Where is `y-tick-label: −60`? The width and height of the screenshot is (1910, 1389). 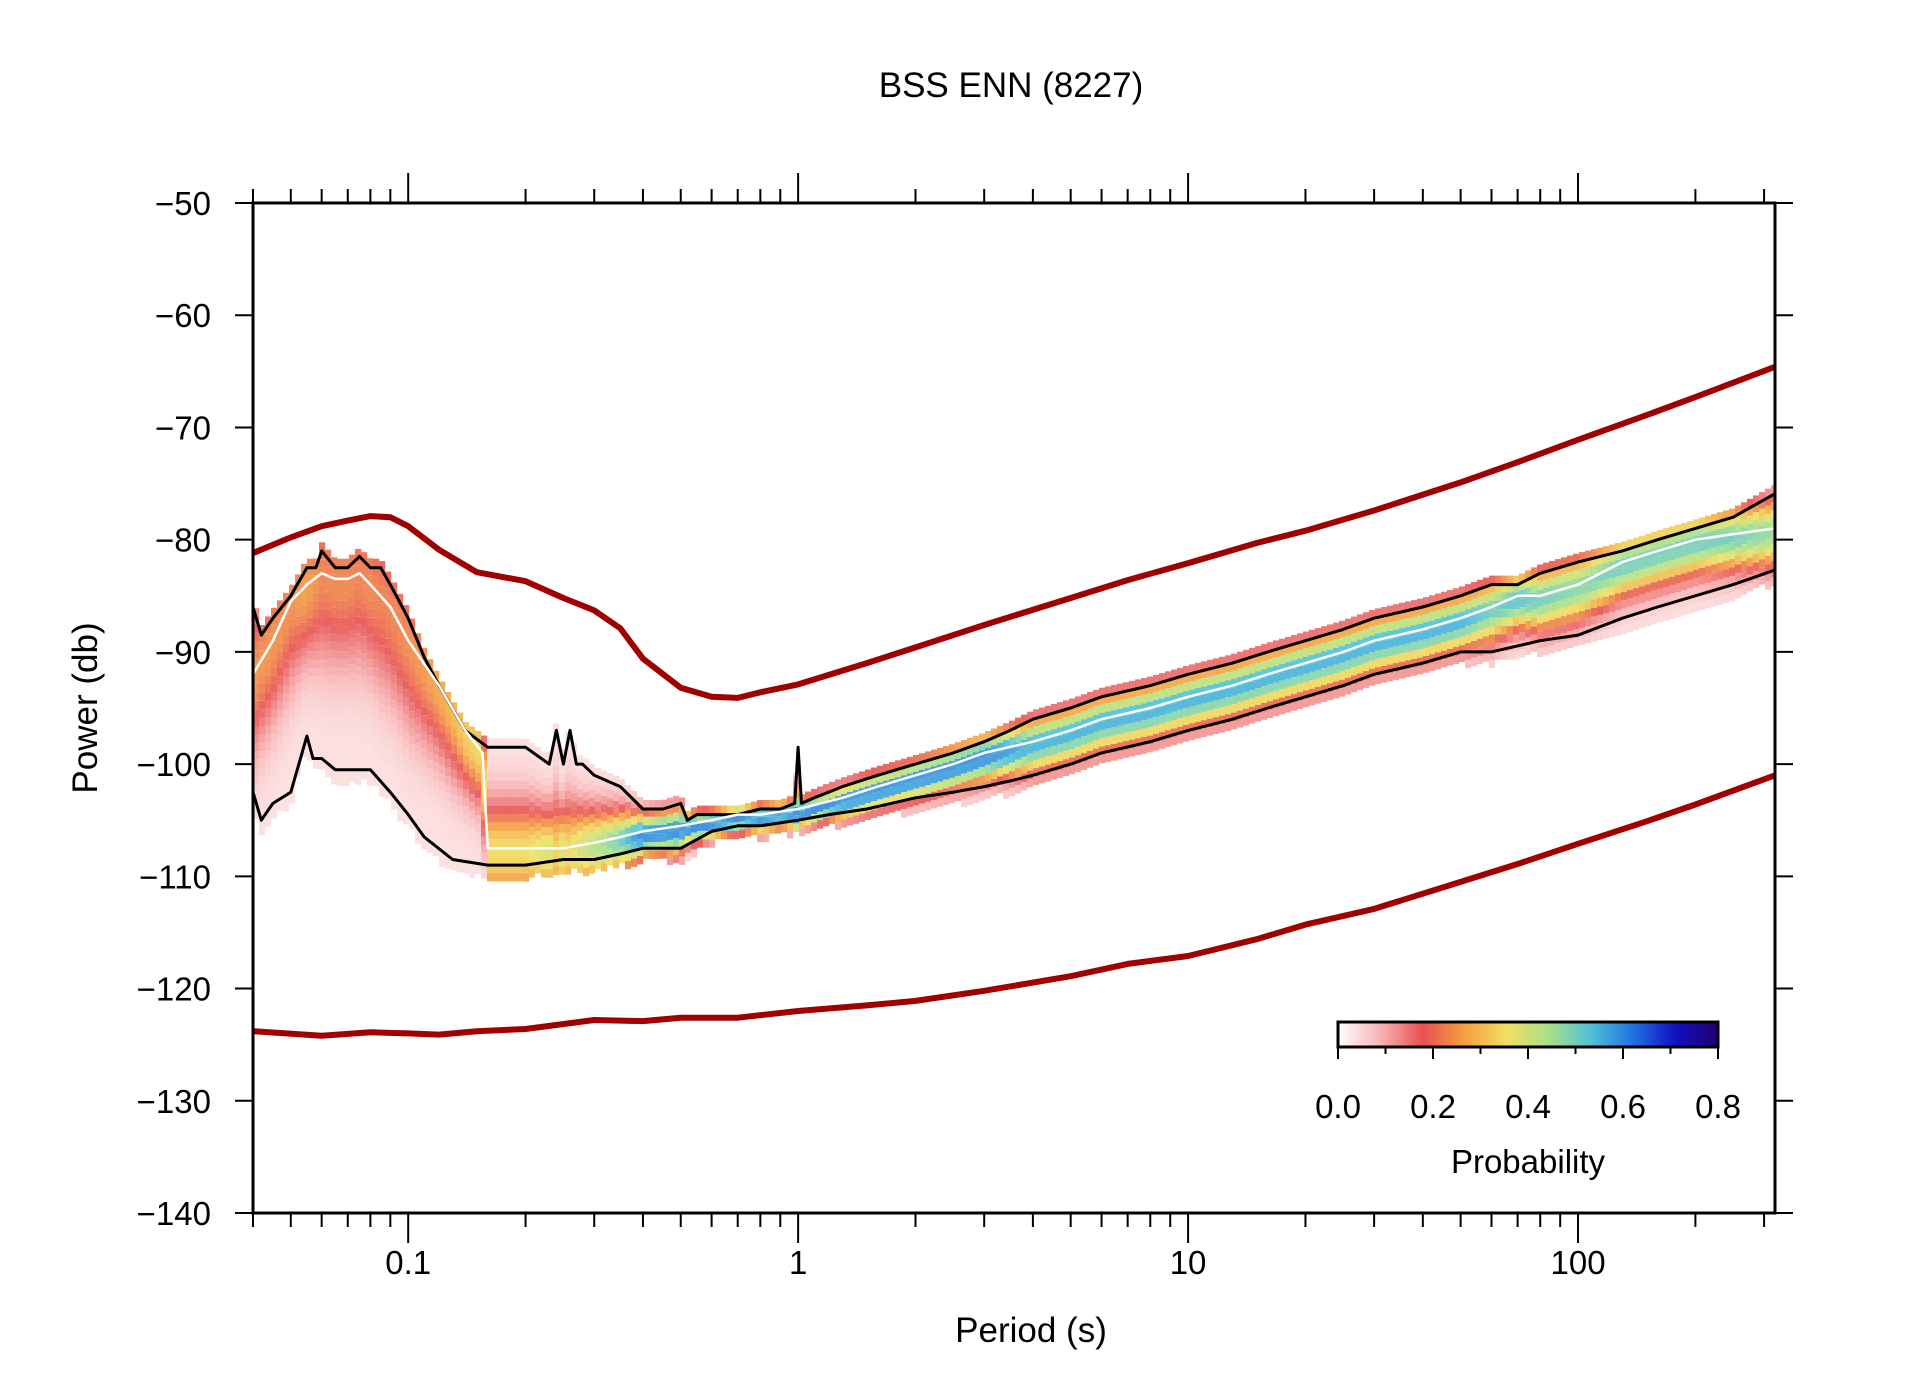
y-tick-label: −60 is located at coordinates (183, 315).